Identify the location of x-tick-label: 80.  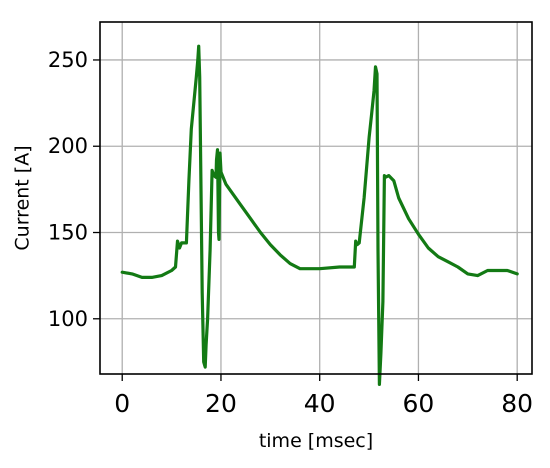
(517, 403).